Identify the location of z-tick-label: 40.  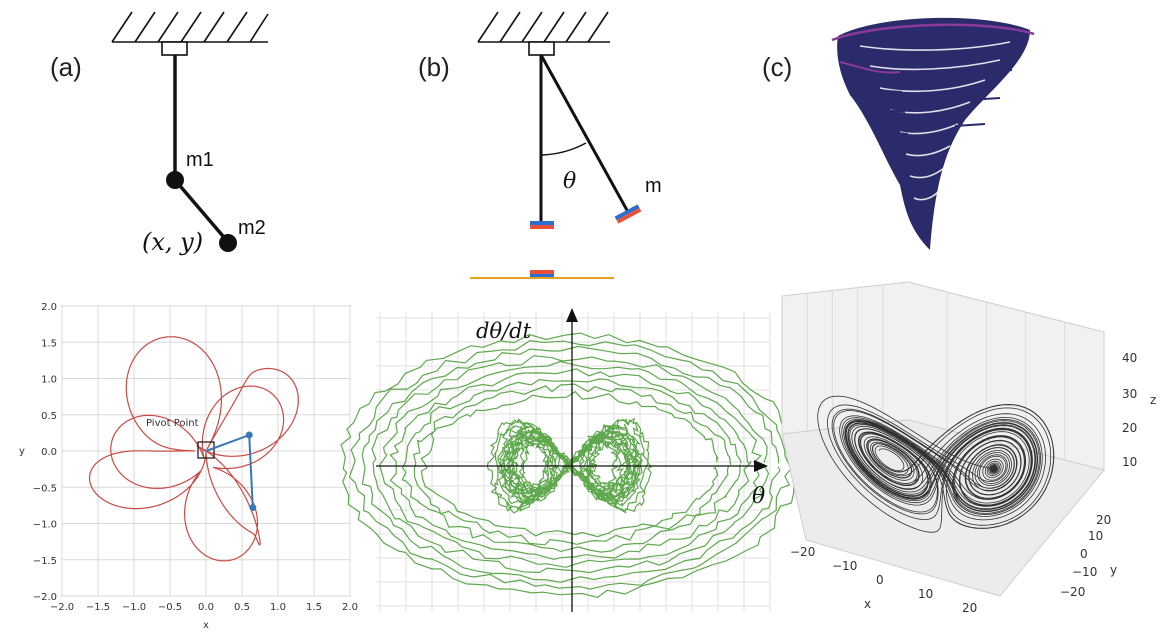
(1129, 358).